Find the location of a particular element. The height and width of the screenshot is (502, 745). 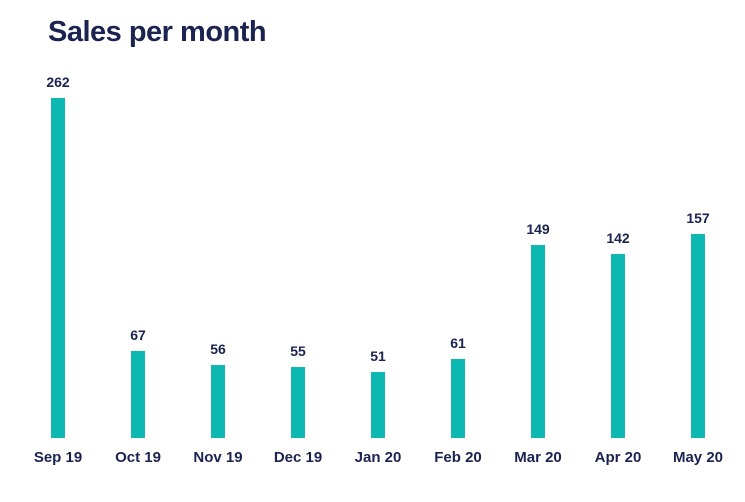

bar-column: 51 Jan 20 is located at coordinates (378, 264).